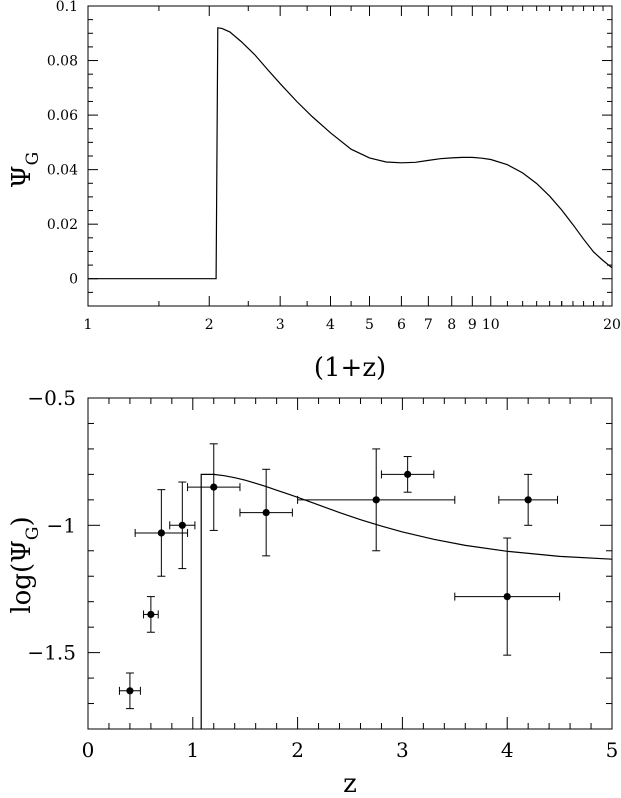  What do you see at coordinates (428, 325) in the screenshot?
I see `x-tick-label: 7` at bounding box center [428, 325].